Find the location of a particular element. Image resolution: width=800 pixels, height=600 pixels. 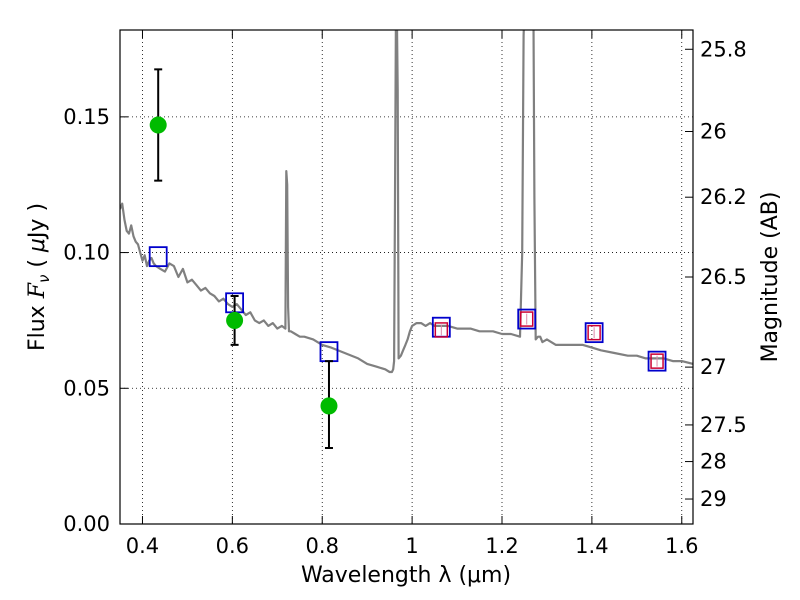

x-tick-label: 1.2 is located at coordinates (501, 546).